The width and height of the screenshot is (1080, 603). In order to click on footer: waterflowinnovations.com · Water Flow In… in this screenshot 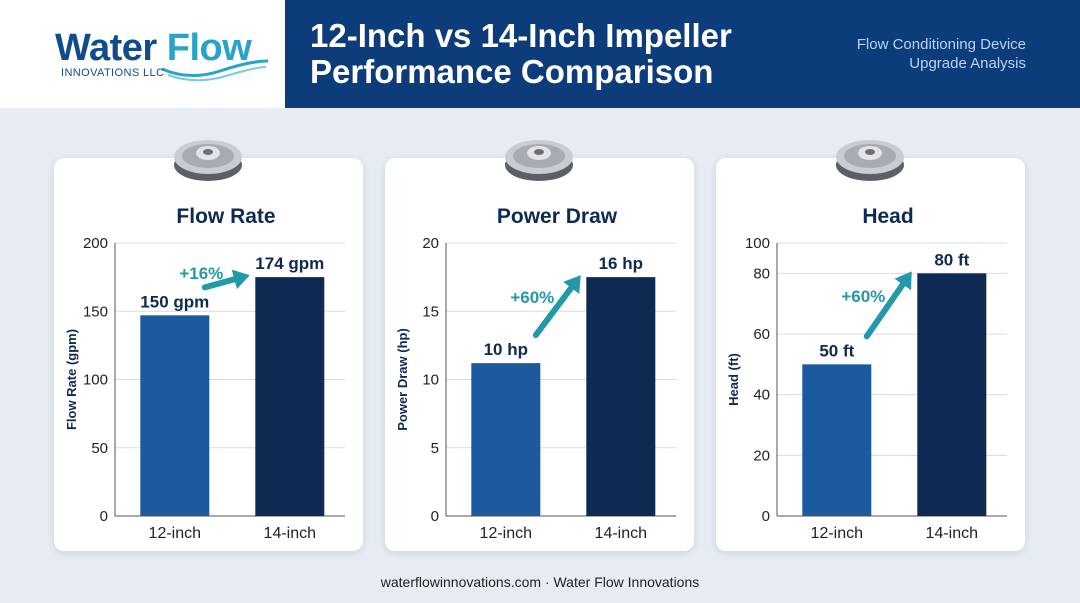, I will do `click(540, 582)`.